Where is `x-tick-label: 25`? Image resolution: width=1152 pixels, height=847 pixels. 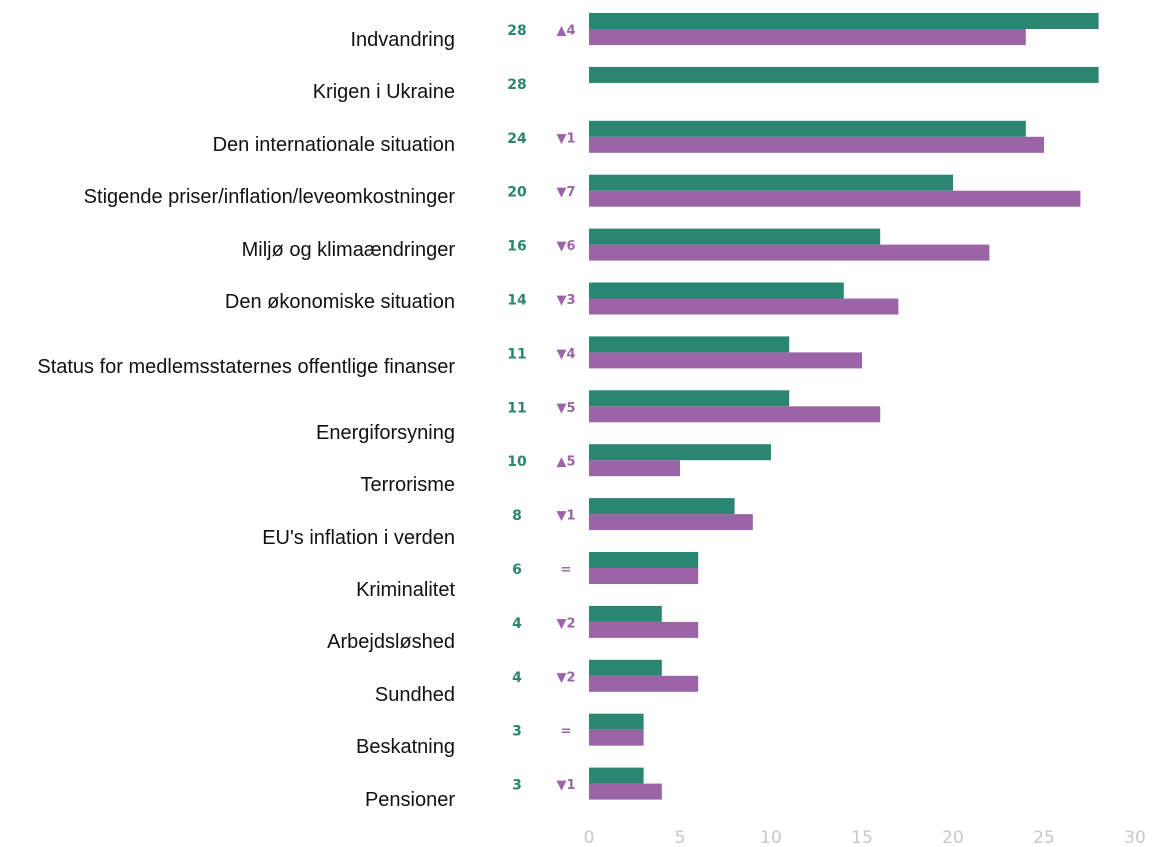 x-tick-label: 25 is located at coordinates (1044, 837).